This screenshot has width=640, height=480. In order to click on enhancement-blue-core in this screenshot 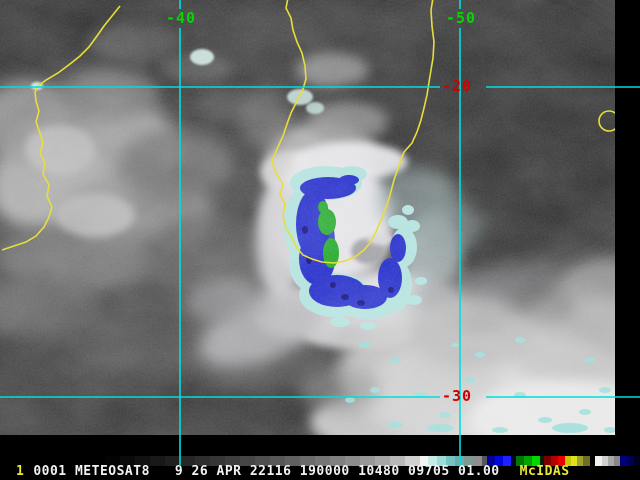, I will do `click(351, 242)`.